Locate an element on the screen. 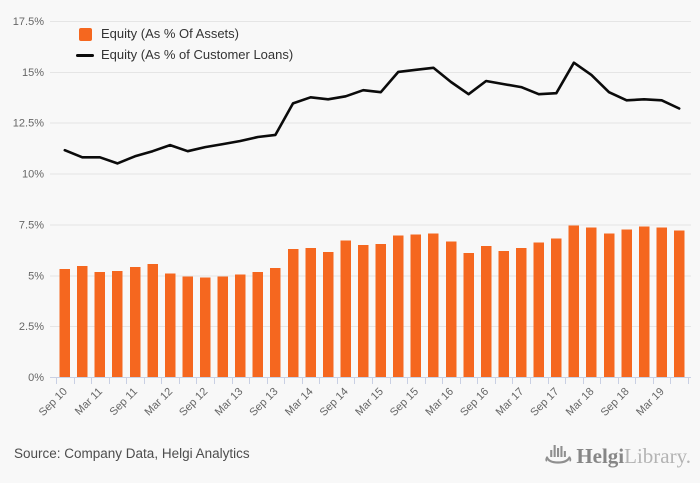  logo-text-helgi: Helgi is located at coordinates (600, 456).